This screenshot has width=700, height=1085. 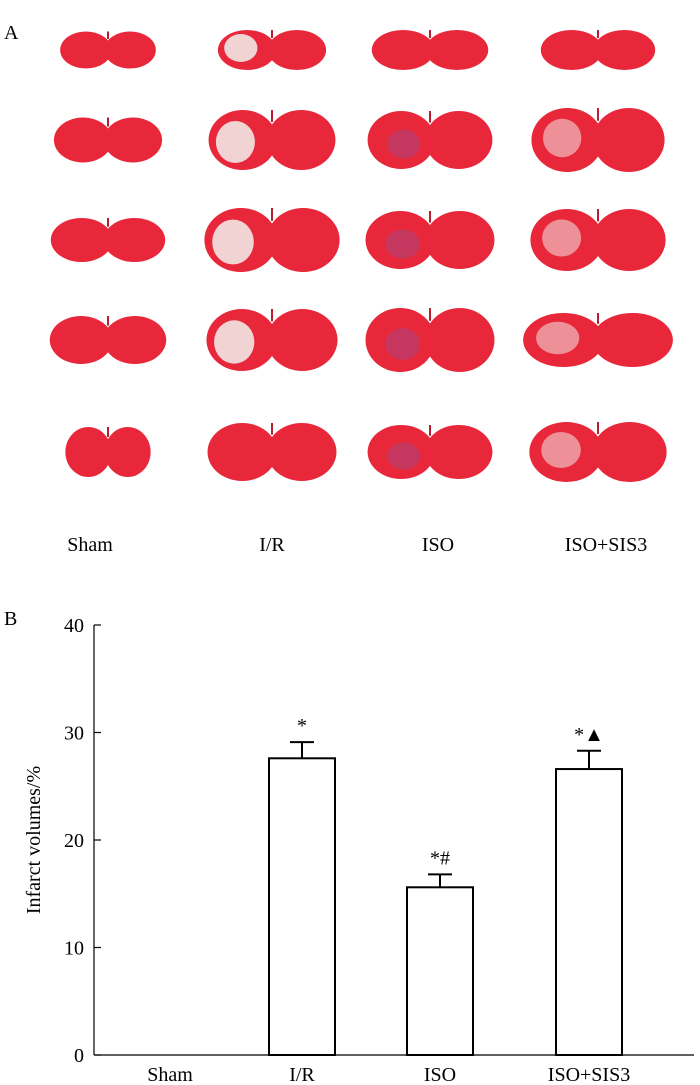 What do you see at coordinates (606, 545) in the screenshot?
I see `group-label-iso-sis3: ISO+SIS3` at bounding box center [606, 545].